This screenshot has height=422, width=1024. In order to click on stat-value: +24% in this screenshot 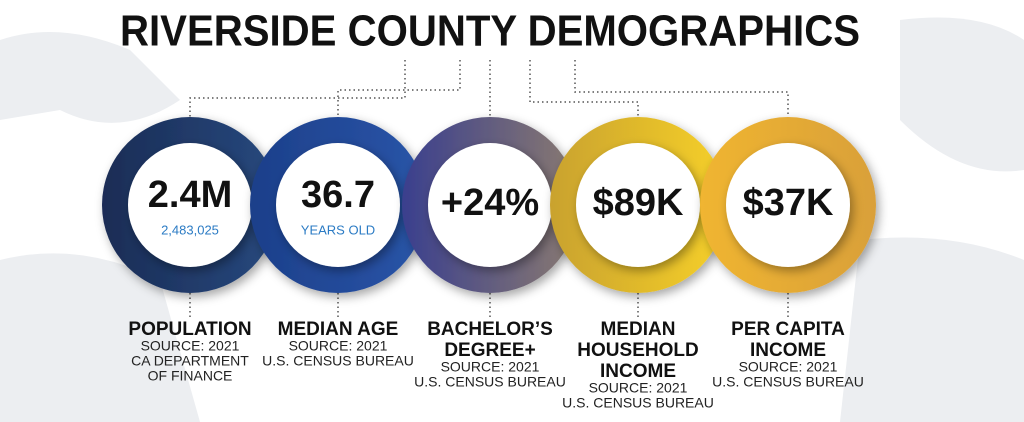, I will do `click(490, 203)`.